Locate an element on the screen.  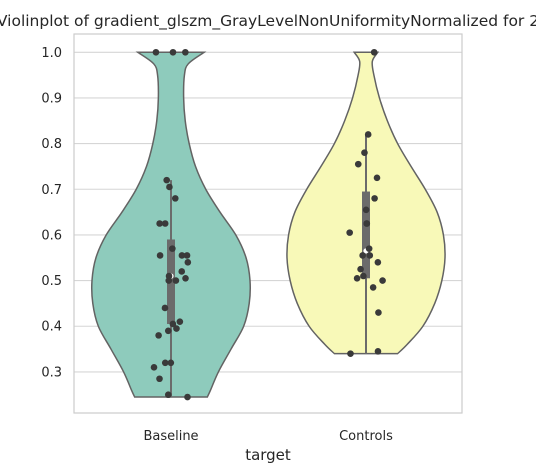
x-tick-label: Baseline is located at coordinates (170, 436).